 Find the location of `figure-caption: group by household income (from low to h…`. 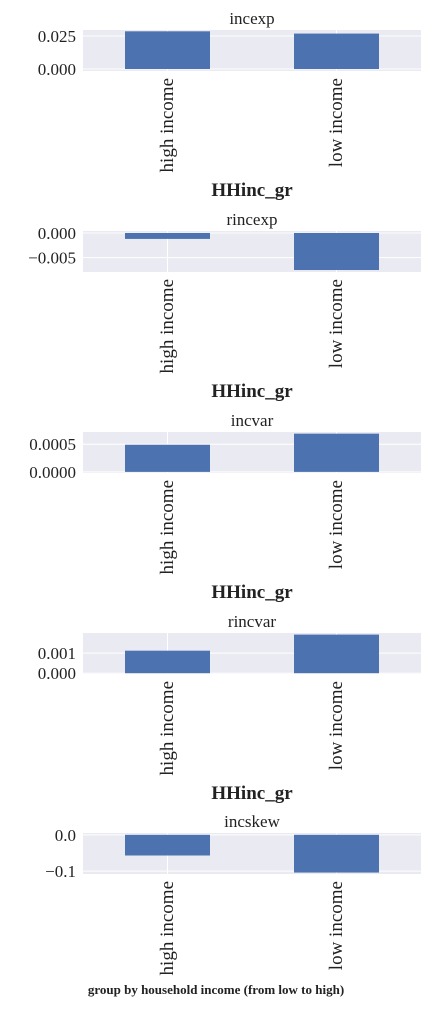

figure-caption: group by household income (from low to h… is located at coordinates (216, 989).